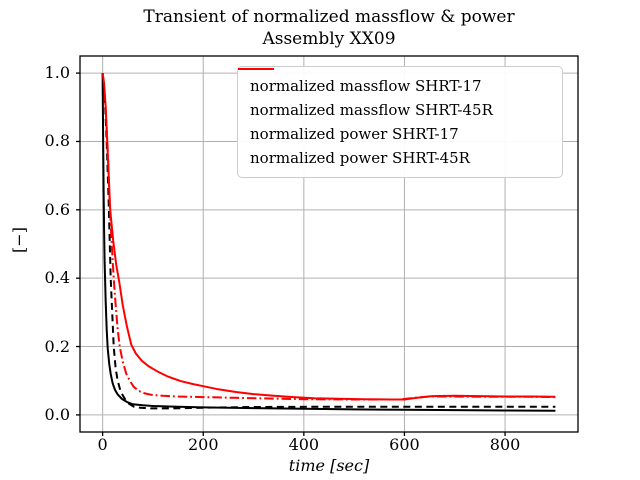 This screenshot has height=480, width=640. I want to click on legend-item: normalized massflow SHRT-45R, so click(394, 95).